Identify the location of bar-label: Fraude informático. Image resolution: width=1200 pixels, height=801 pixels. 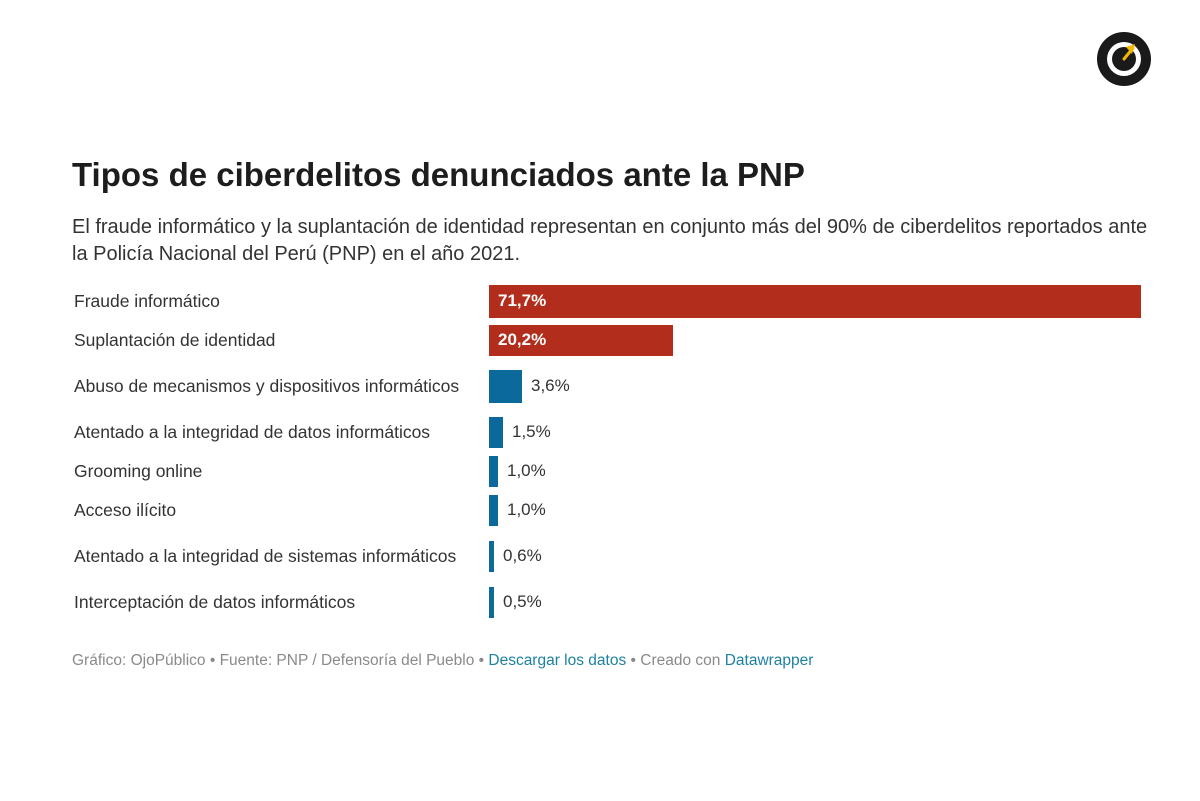
(147, 300).